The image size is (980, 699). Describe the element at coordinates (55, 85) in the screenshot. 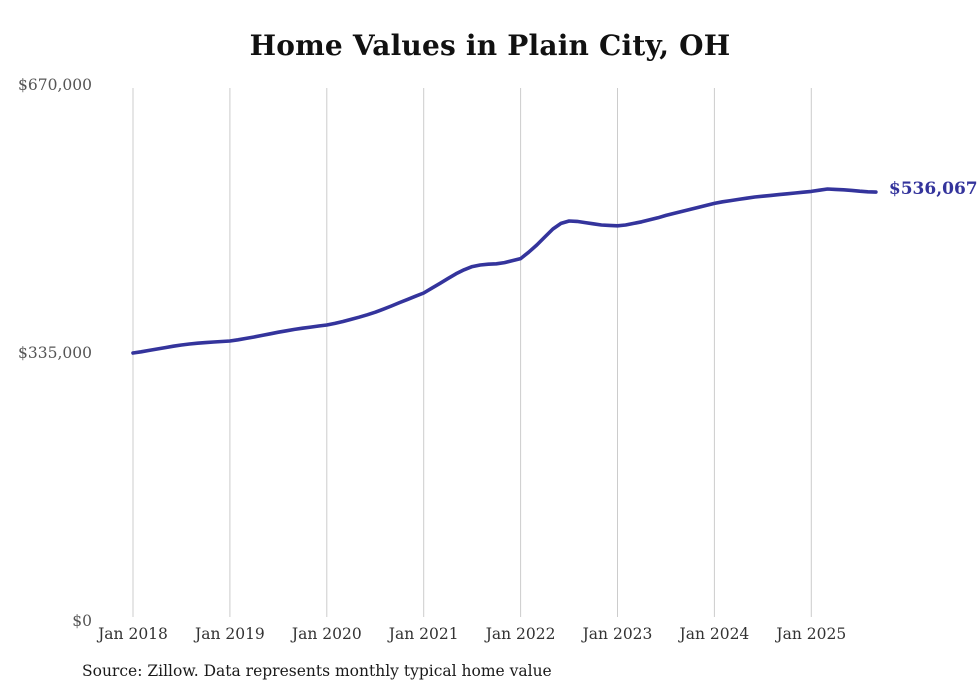

I see `y-tick-label: $670,000` at that location.